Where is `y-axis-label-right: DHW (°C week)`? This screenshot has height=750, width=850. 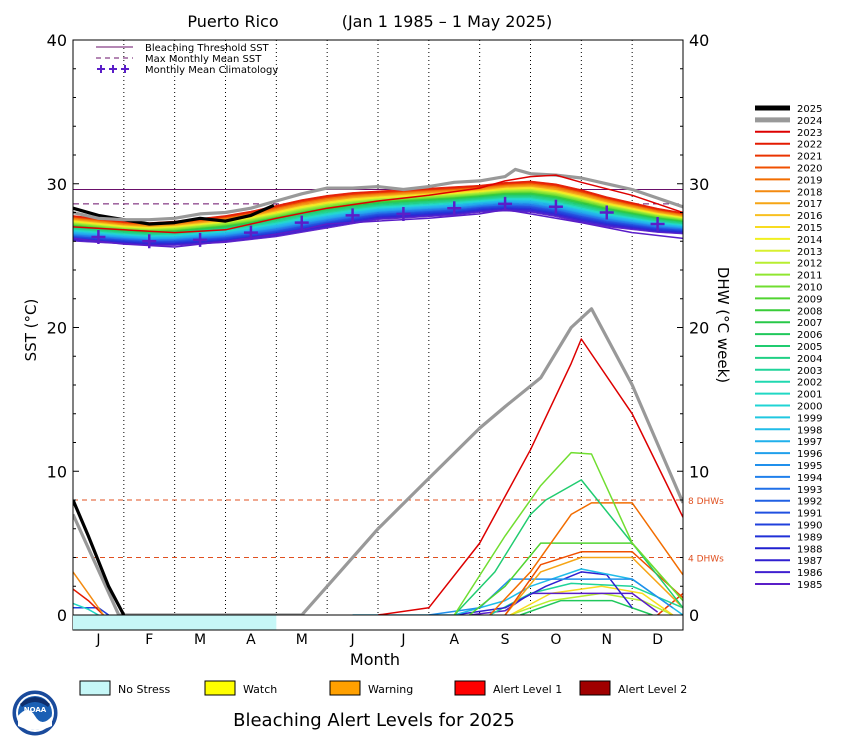
y-axis-label-right: DHW (°C week) is located at coordinates (723, 325).